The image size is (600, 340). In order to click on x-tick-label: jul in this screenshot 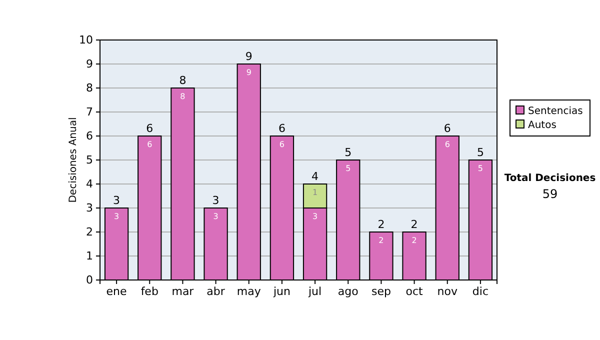, I will do `click(314, 291)`.